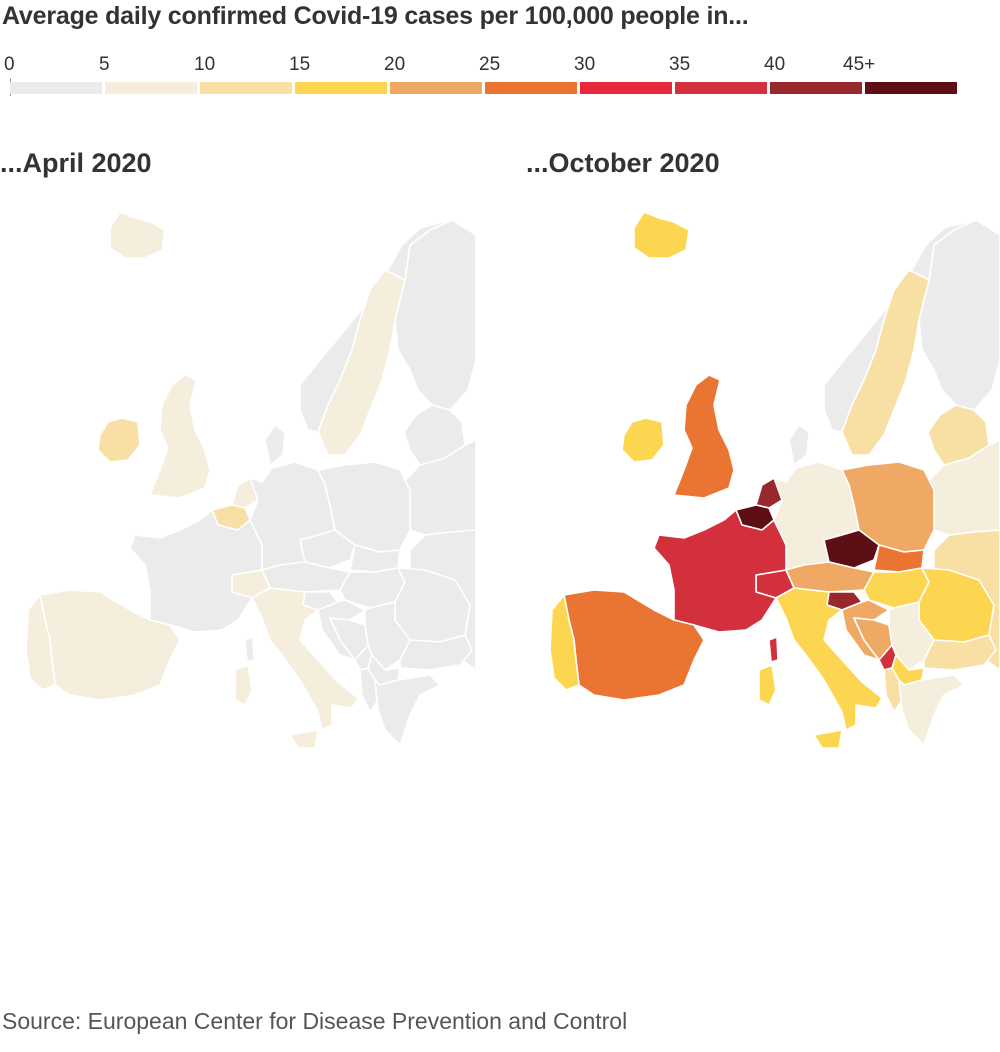 This screenshot has width=1000, height=1052. Describe the element at coordinates (775, 64) in the screenshot. I see `legend-label-8: 40` at that location.